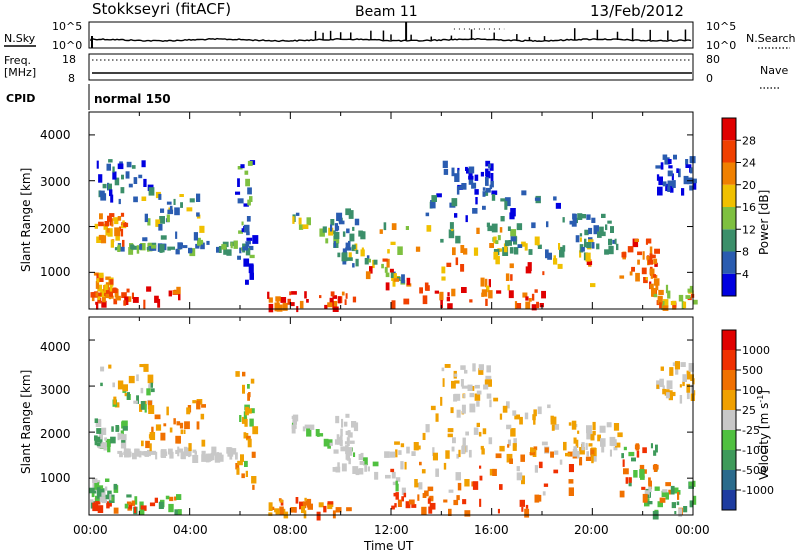  What do you see at coordinates (391, 40) in the screenshot?
I see `nsky-line` at bounding box center [391, 40].